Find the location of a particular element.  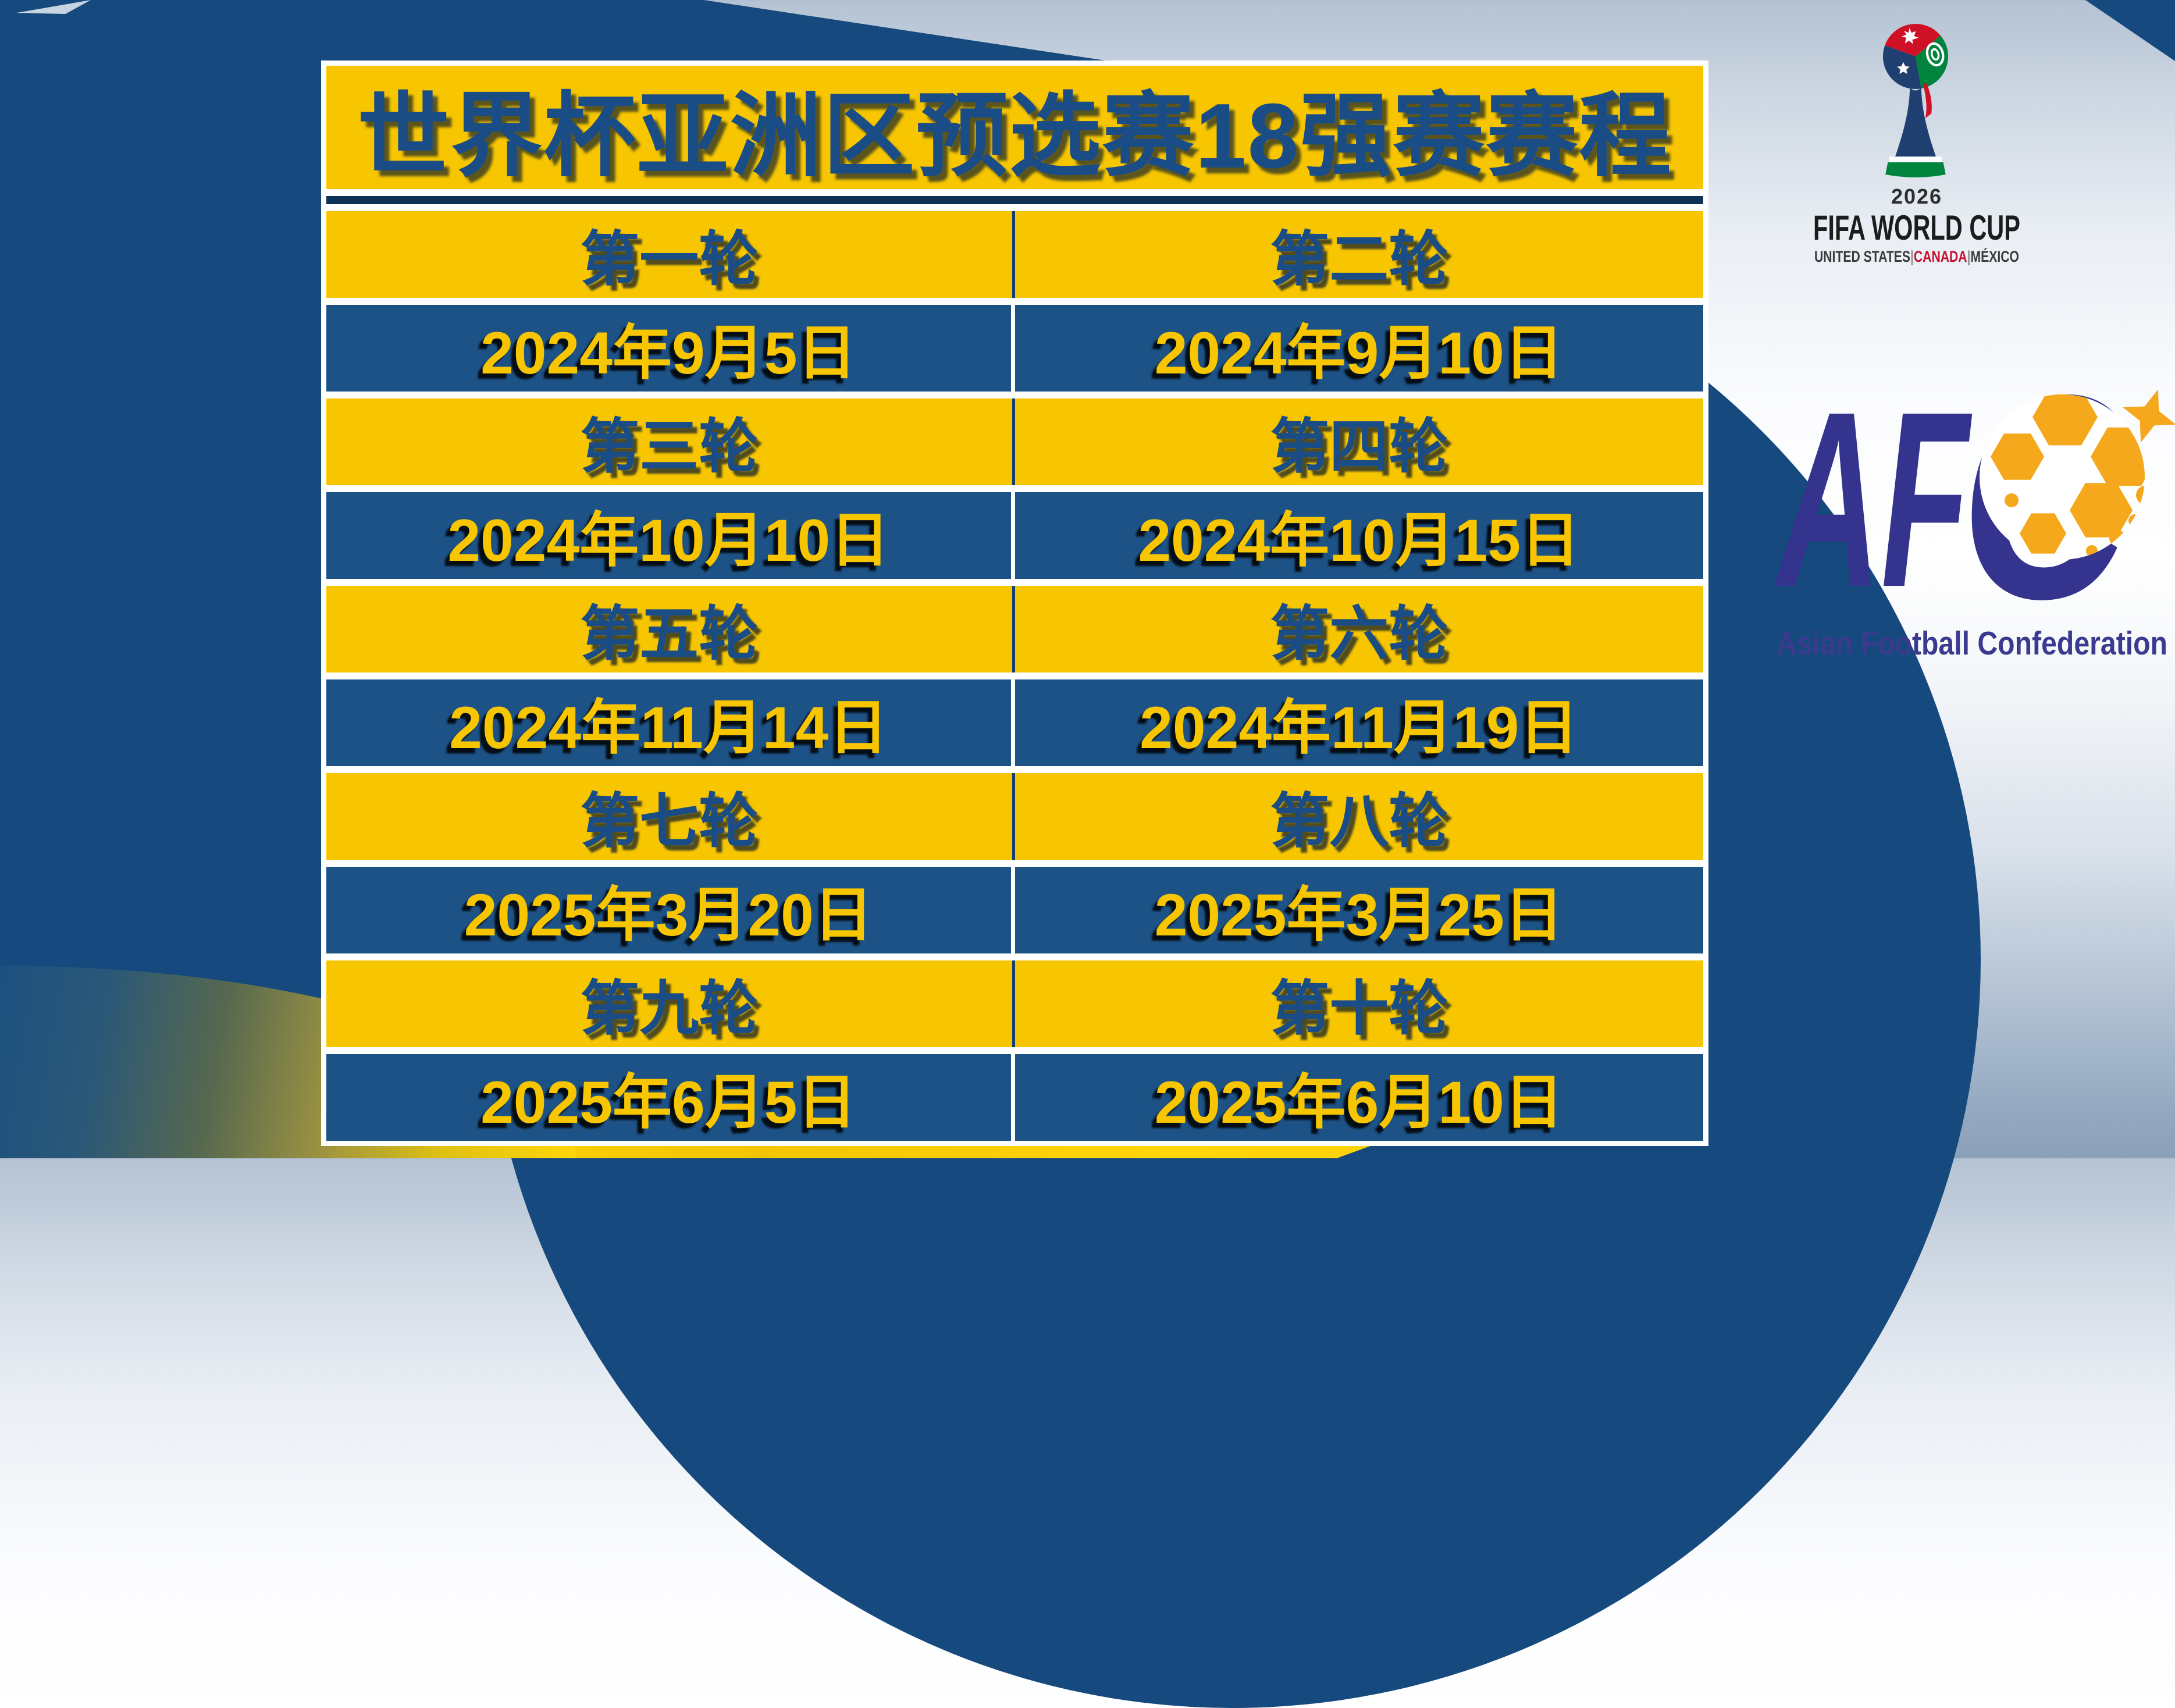

fifa-hosts-label: UNITED STATES|CANADA|MÉXICO is located at coordinates (1917, 256).